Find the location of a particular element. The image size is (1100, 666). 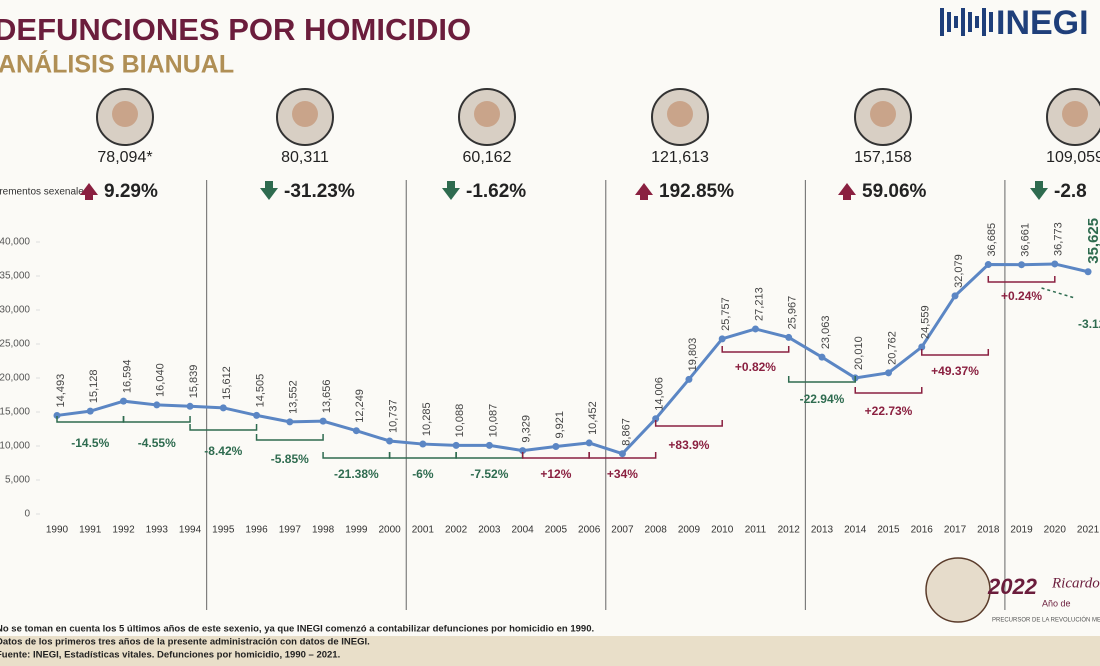

value-label: 36,773 is located at coordinates (1059, 239).